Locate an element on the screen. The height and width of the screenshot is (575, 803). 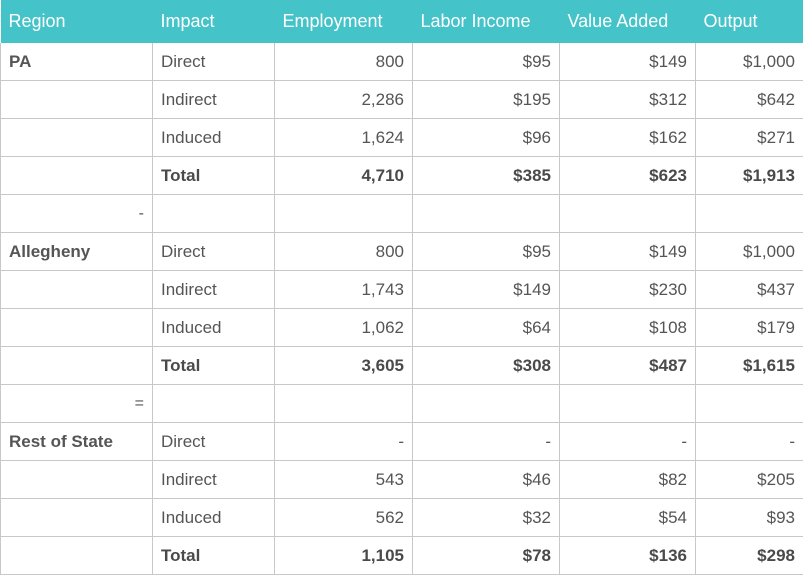
value-added-cell: $312 is located at coordinates (628, 100).